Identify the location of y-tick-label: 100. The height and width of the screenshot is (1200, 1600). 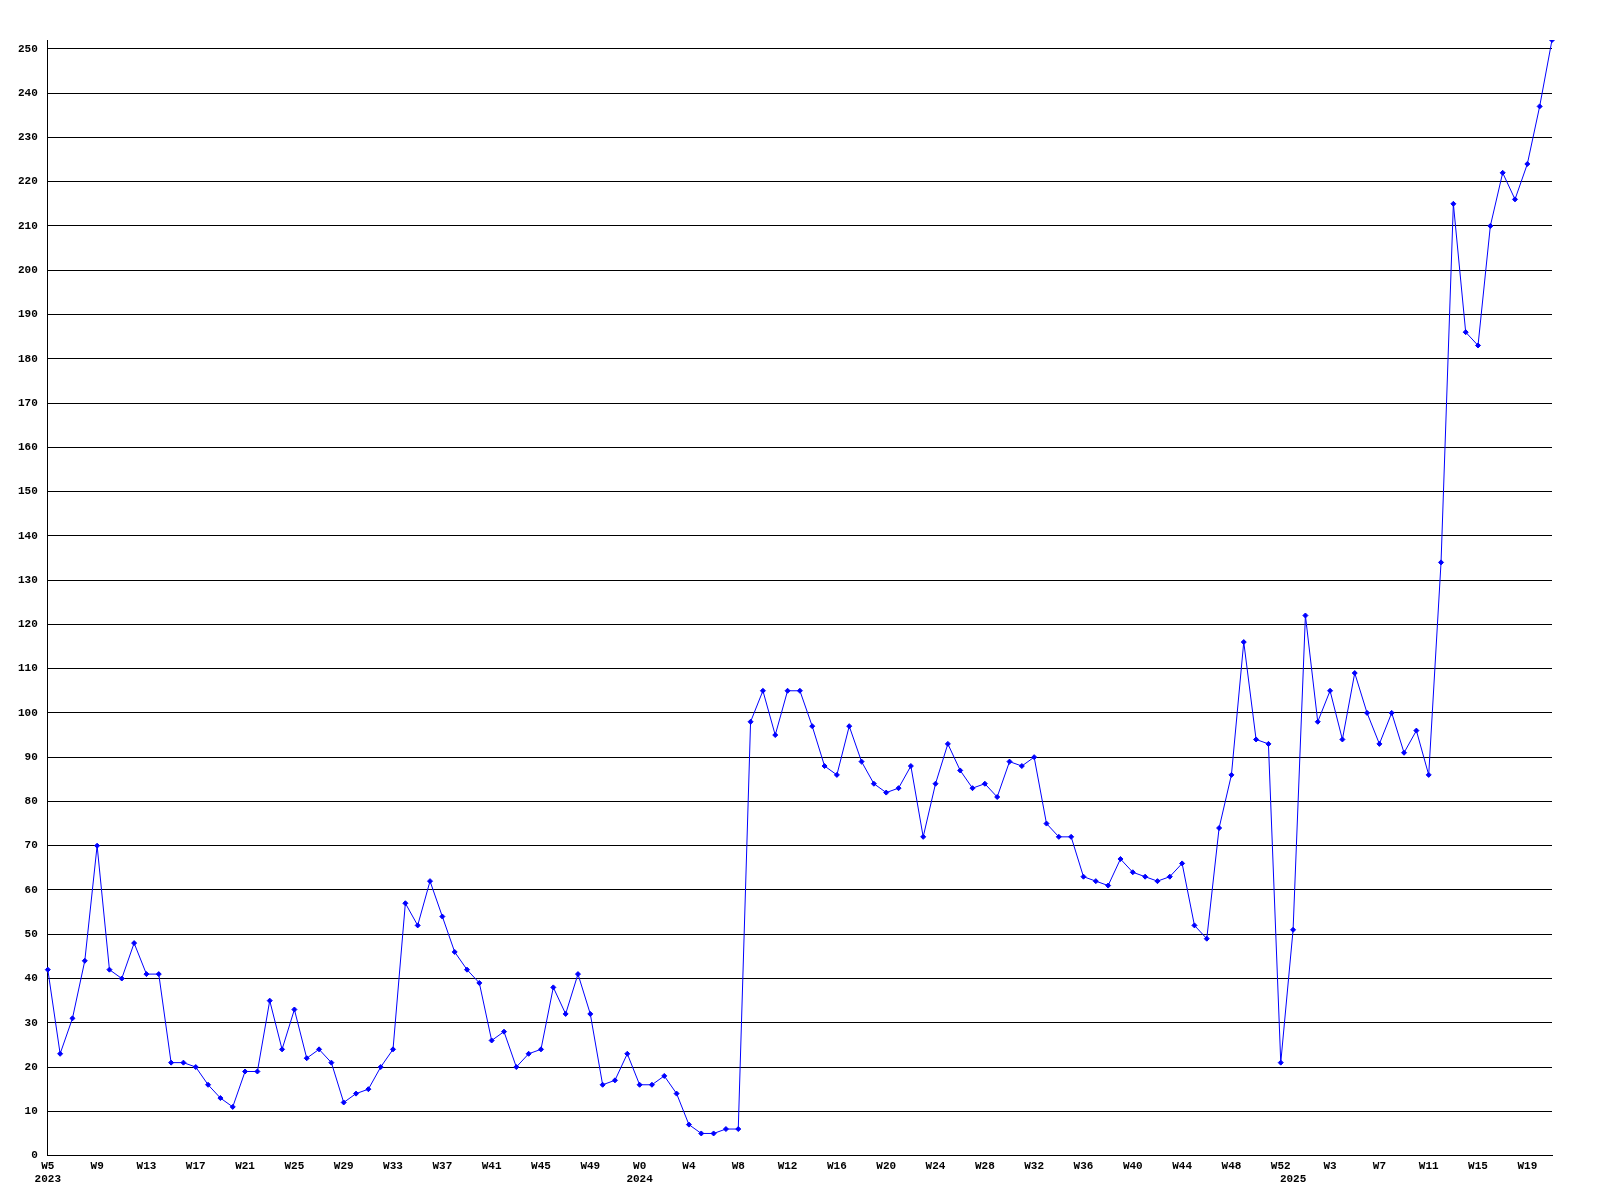
(27, 712).